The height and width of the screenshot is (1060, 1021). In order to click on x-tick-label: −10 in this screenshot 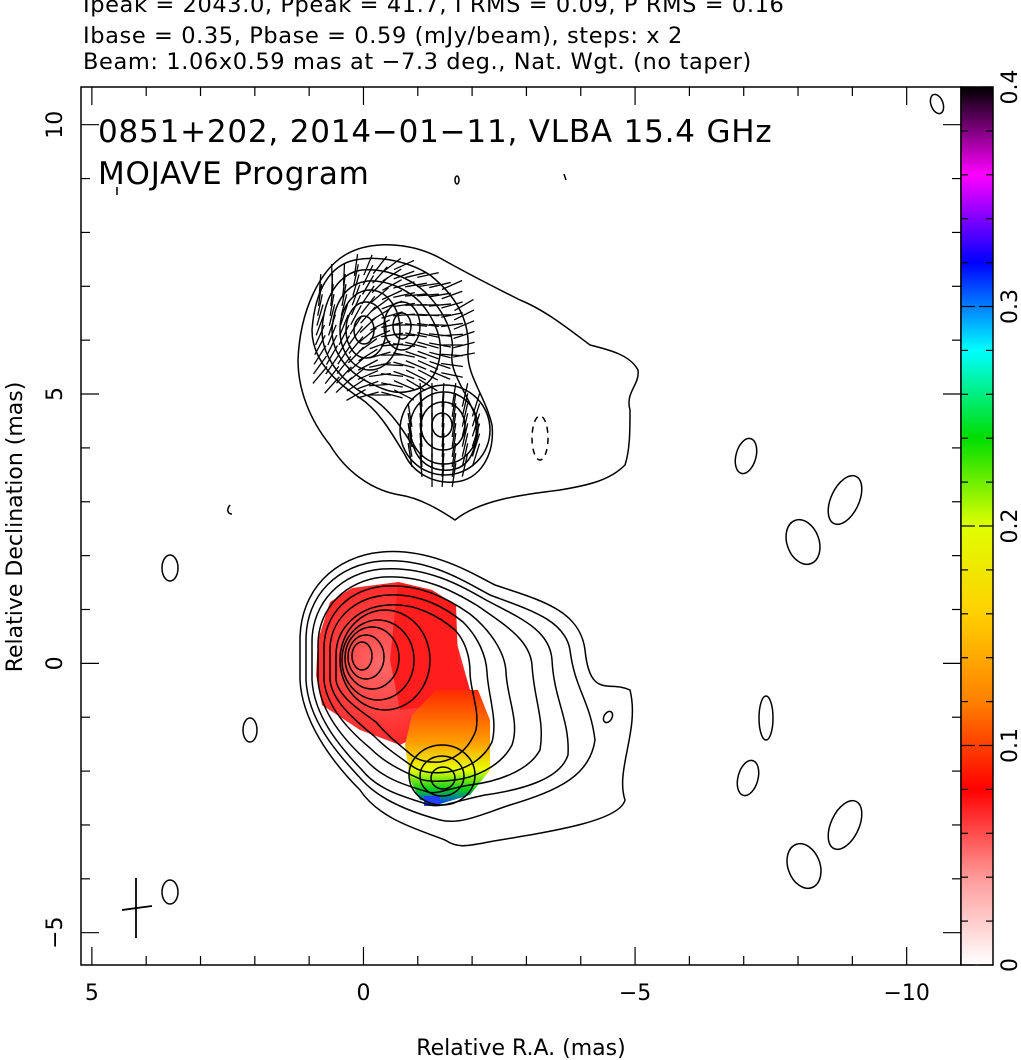, I will do `click(906, 993)`.